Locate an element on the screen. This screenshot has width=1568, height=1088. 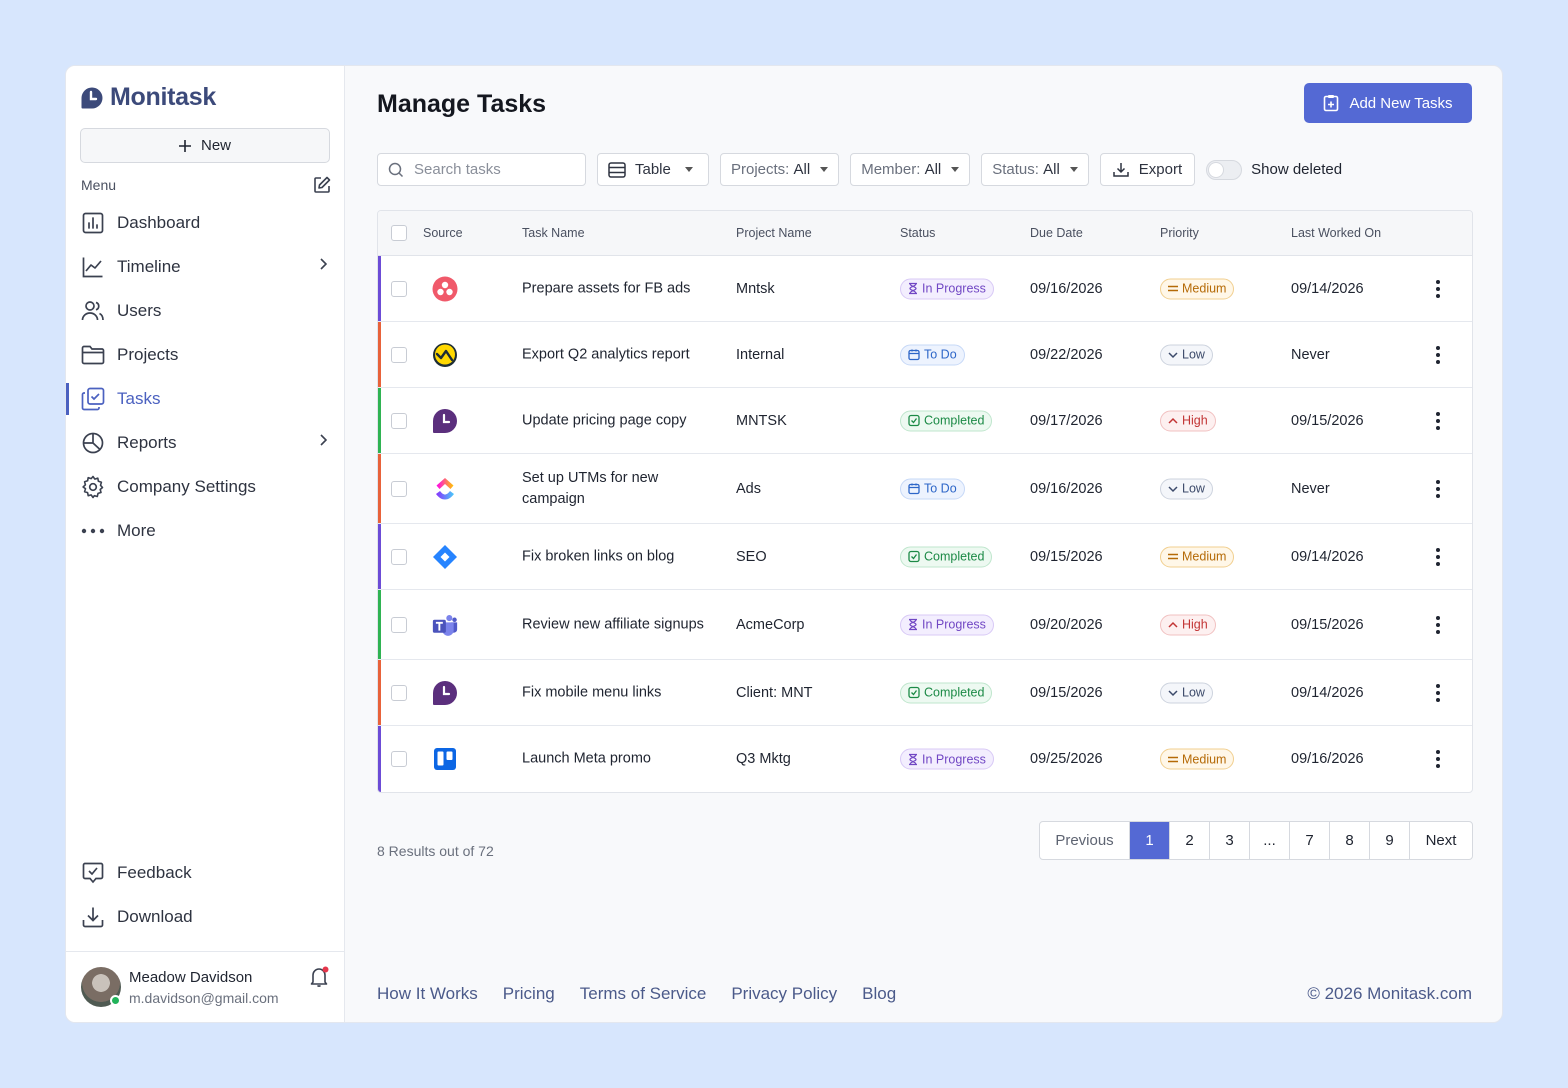
sidebar-item-feedback: Feedback is located at coordinates (205, 873).